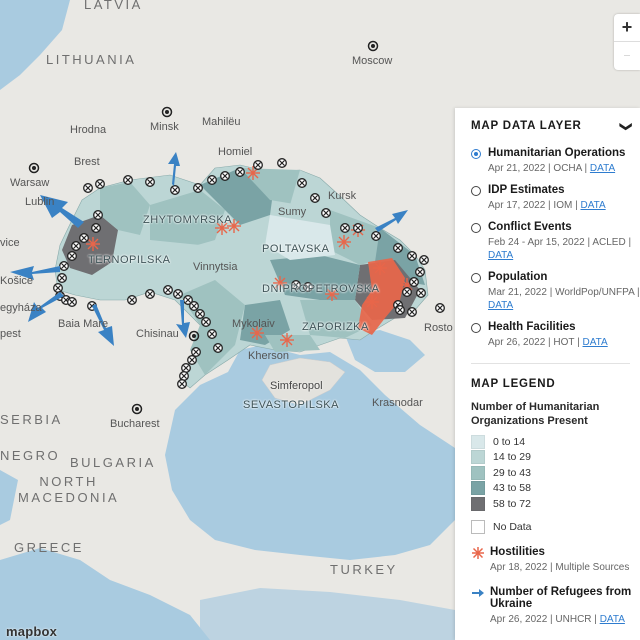 Image resolution: width=640 pixels, height=640 pixels. What do you see at coordinates (512, 503) in the screenshot?
I see `legend-scale-label: 58 to 72` at bounding box center [512, 503].